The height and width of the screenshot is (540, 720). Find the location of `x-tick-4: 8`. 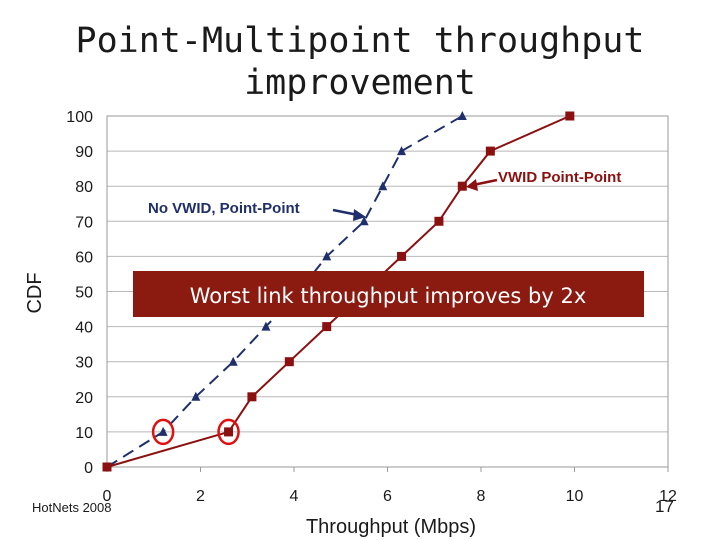

x-tick-4: 8 is located at coordinates (481, 496).